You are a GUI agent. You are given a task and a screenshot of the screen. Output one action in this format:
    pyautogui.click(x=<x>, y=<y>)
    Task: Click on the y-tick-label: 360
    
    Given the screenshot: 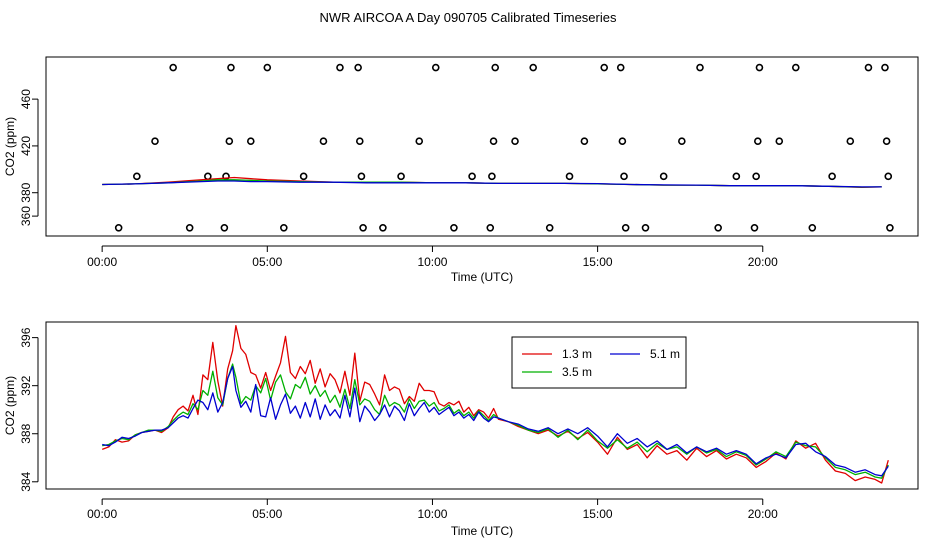 What is the action you would take?
    pyautogui.click(x=26, y=216)
    